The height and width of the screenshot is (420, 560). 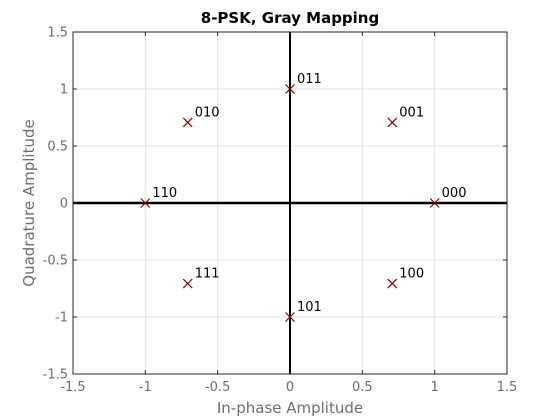 I want to click on constellation-point: 000, so click(x=448, y=197).